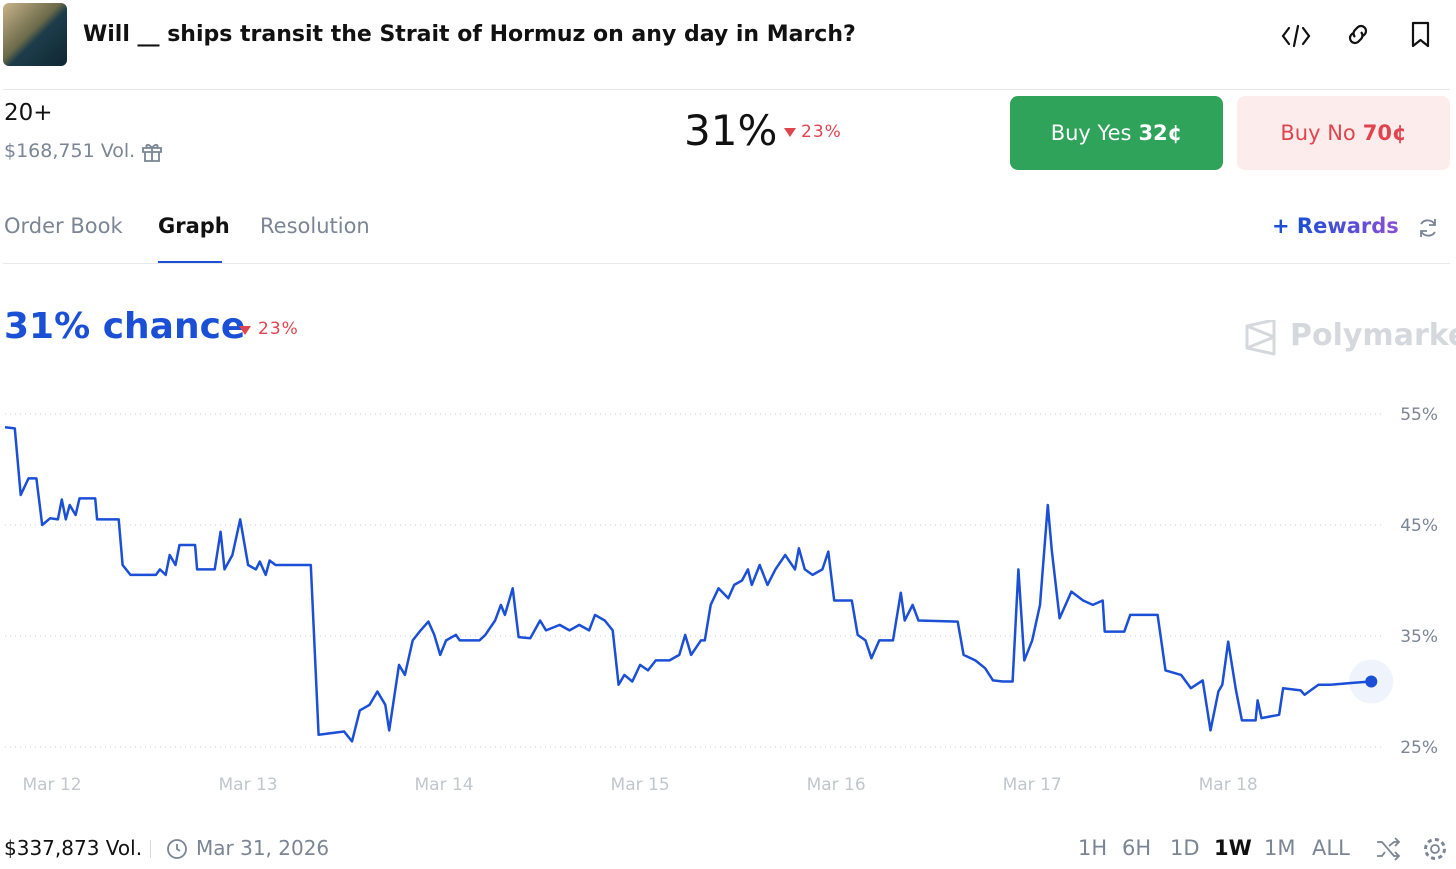 This screenshot has width=1456, height=869. What do you see at coordinates (28, 113) in the screenshot?
I see `outcome-label: 20+` at bounding box center [28, 113].